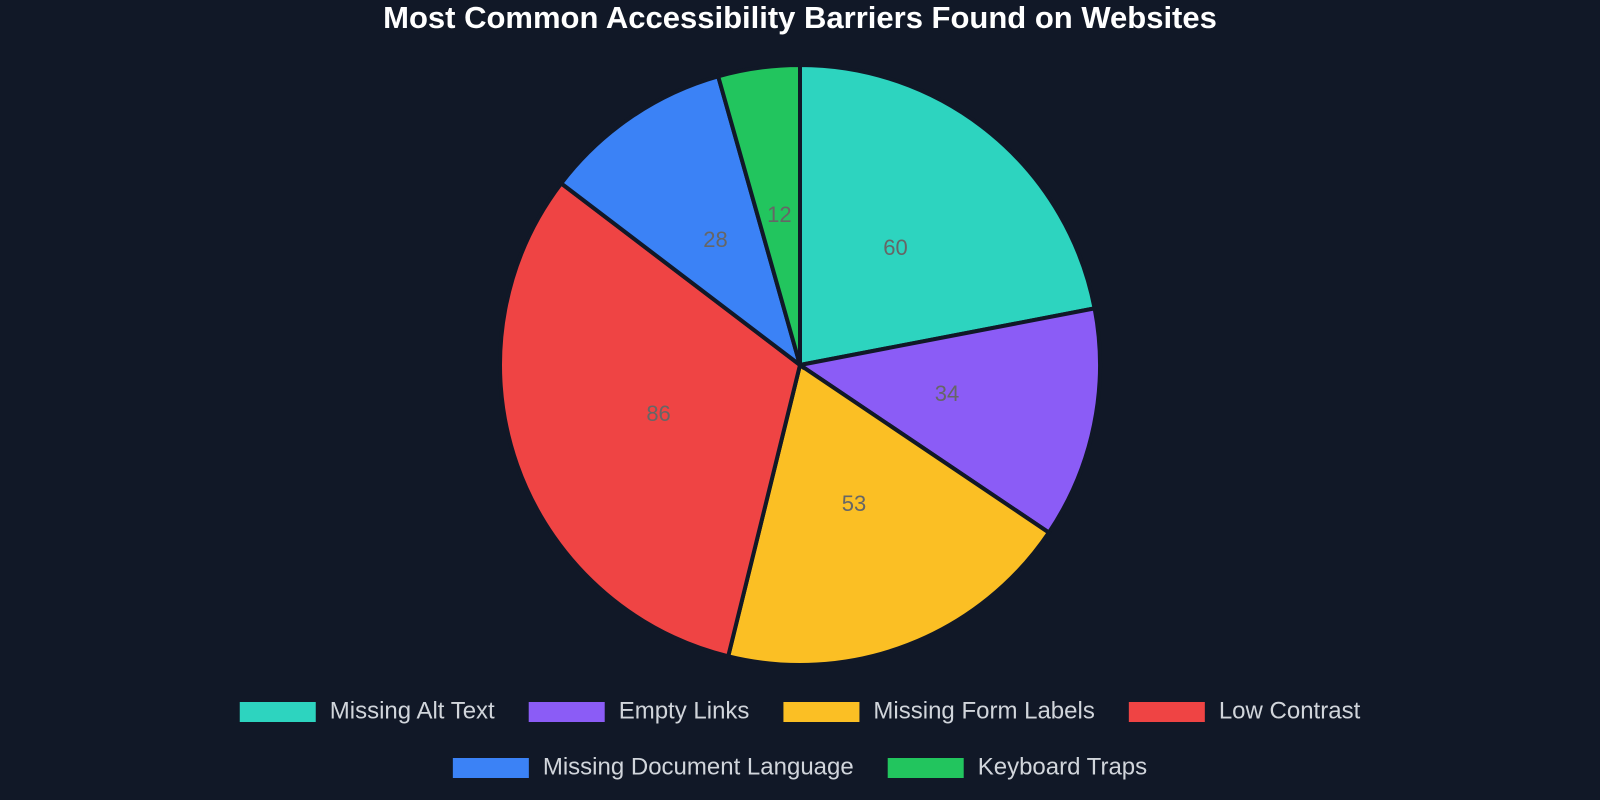 The width and height of the screenshot is (1600, 800). Describe the element at coordinates (698, 766) in the screenshot. I see `legend-label: Missing Document Language` at that location.